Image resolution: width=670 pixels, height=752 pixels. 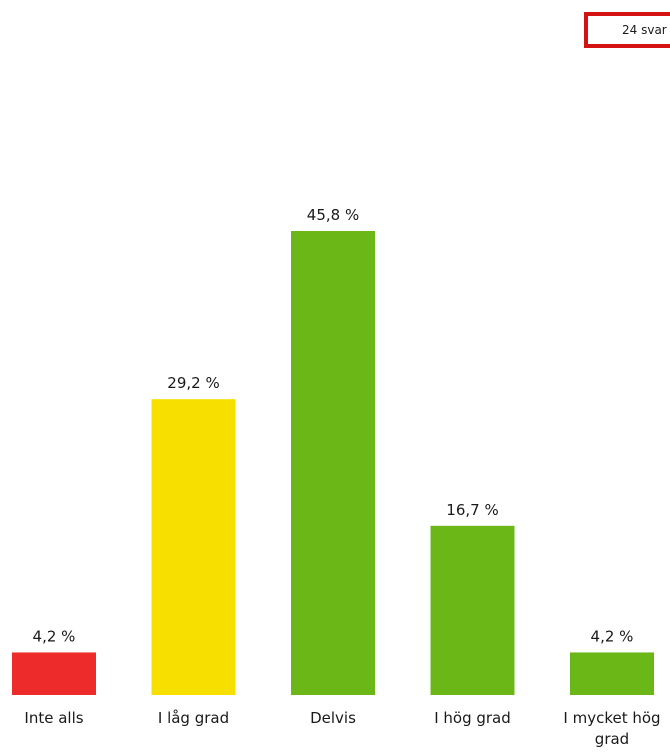 What do you see at coordinates (644, 30) in the screenshot?
I see `response-count-text: 24 svar` at bounding box center [644, 30].